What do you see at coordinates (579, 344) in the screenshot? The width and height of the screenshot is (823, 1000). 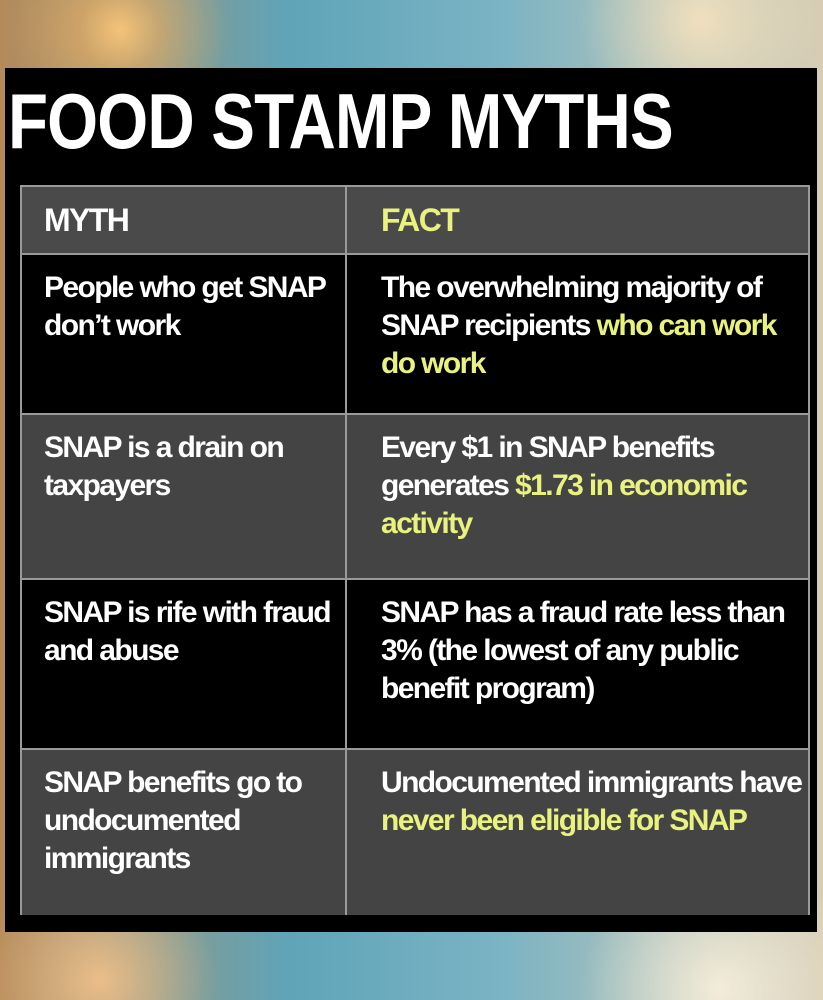 I see `fact-highlight: who can work do work` at bounding box center [579, 344].